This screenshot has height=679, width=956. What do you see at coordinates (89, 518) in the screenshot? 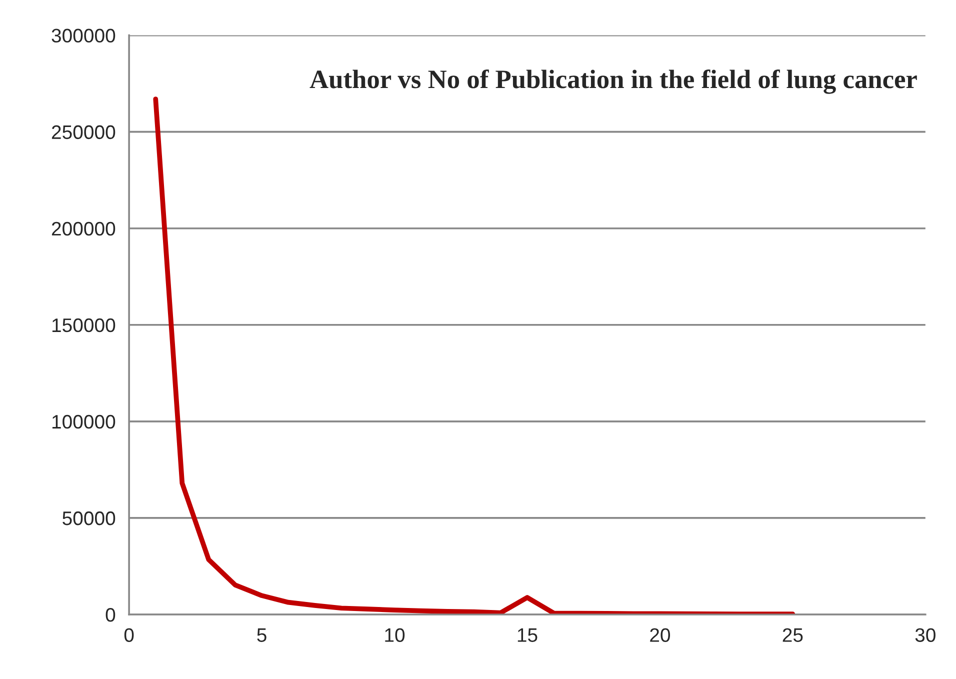
I see `y-tick-label: 50000` at bounding box center [89, 518].